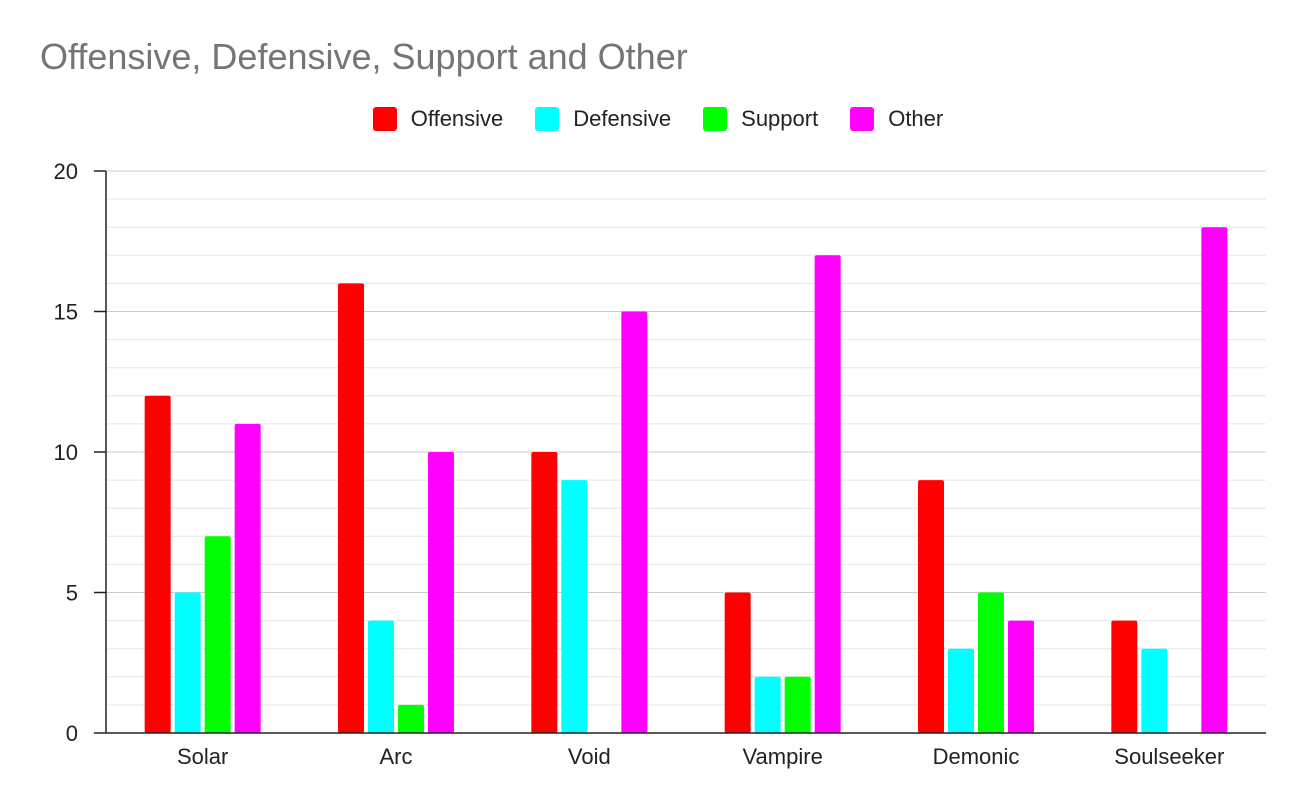 Image resolution: width=1306 pixels, height=810 pixels. What do you see at coordinates (862, 119) in the screenshot?
I see `legend-swatch-other` at bounding box center [862, 119].